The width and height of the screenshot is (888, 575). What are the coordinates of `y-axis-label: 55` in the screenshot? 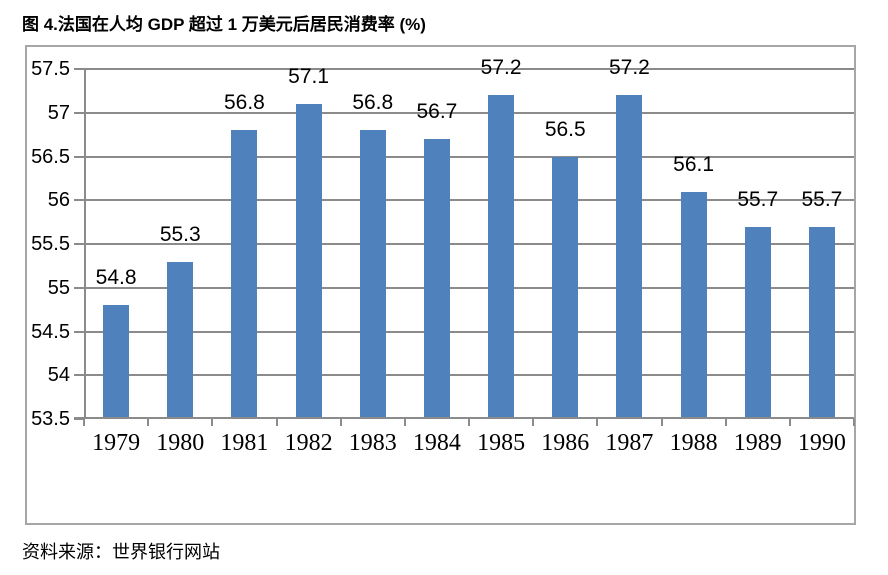 It's located at (58, 287).